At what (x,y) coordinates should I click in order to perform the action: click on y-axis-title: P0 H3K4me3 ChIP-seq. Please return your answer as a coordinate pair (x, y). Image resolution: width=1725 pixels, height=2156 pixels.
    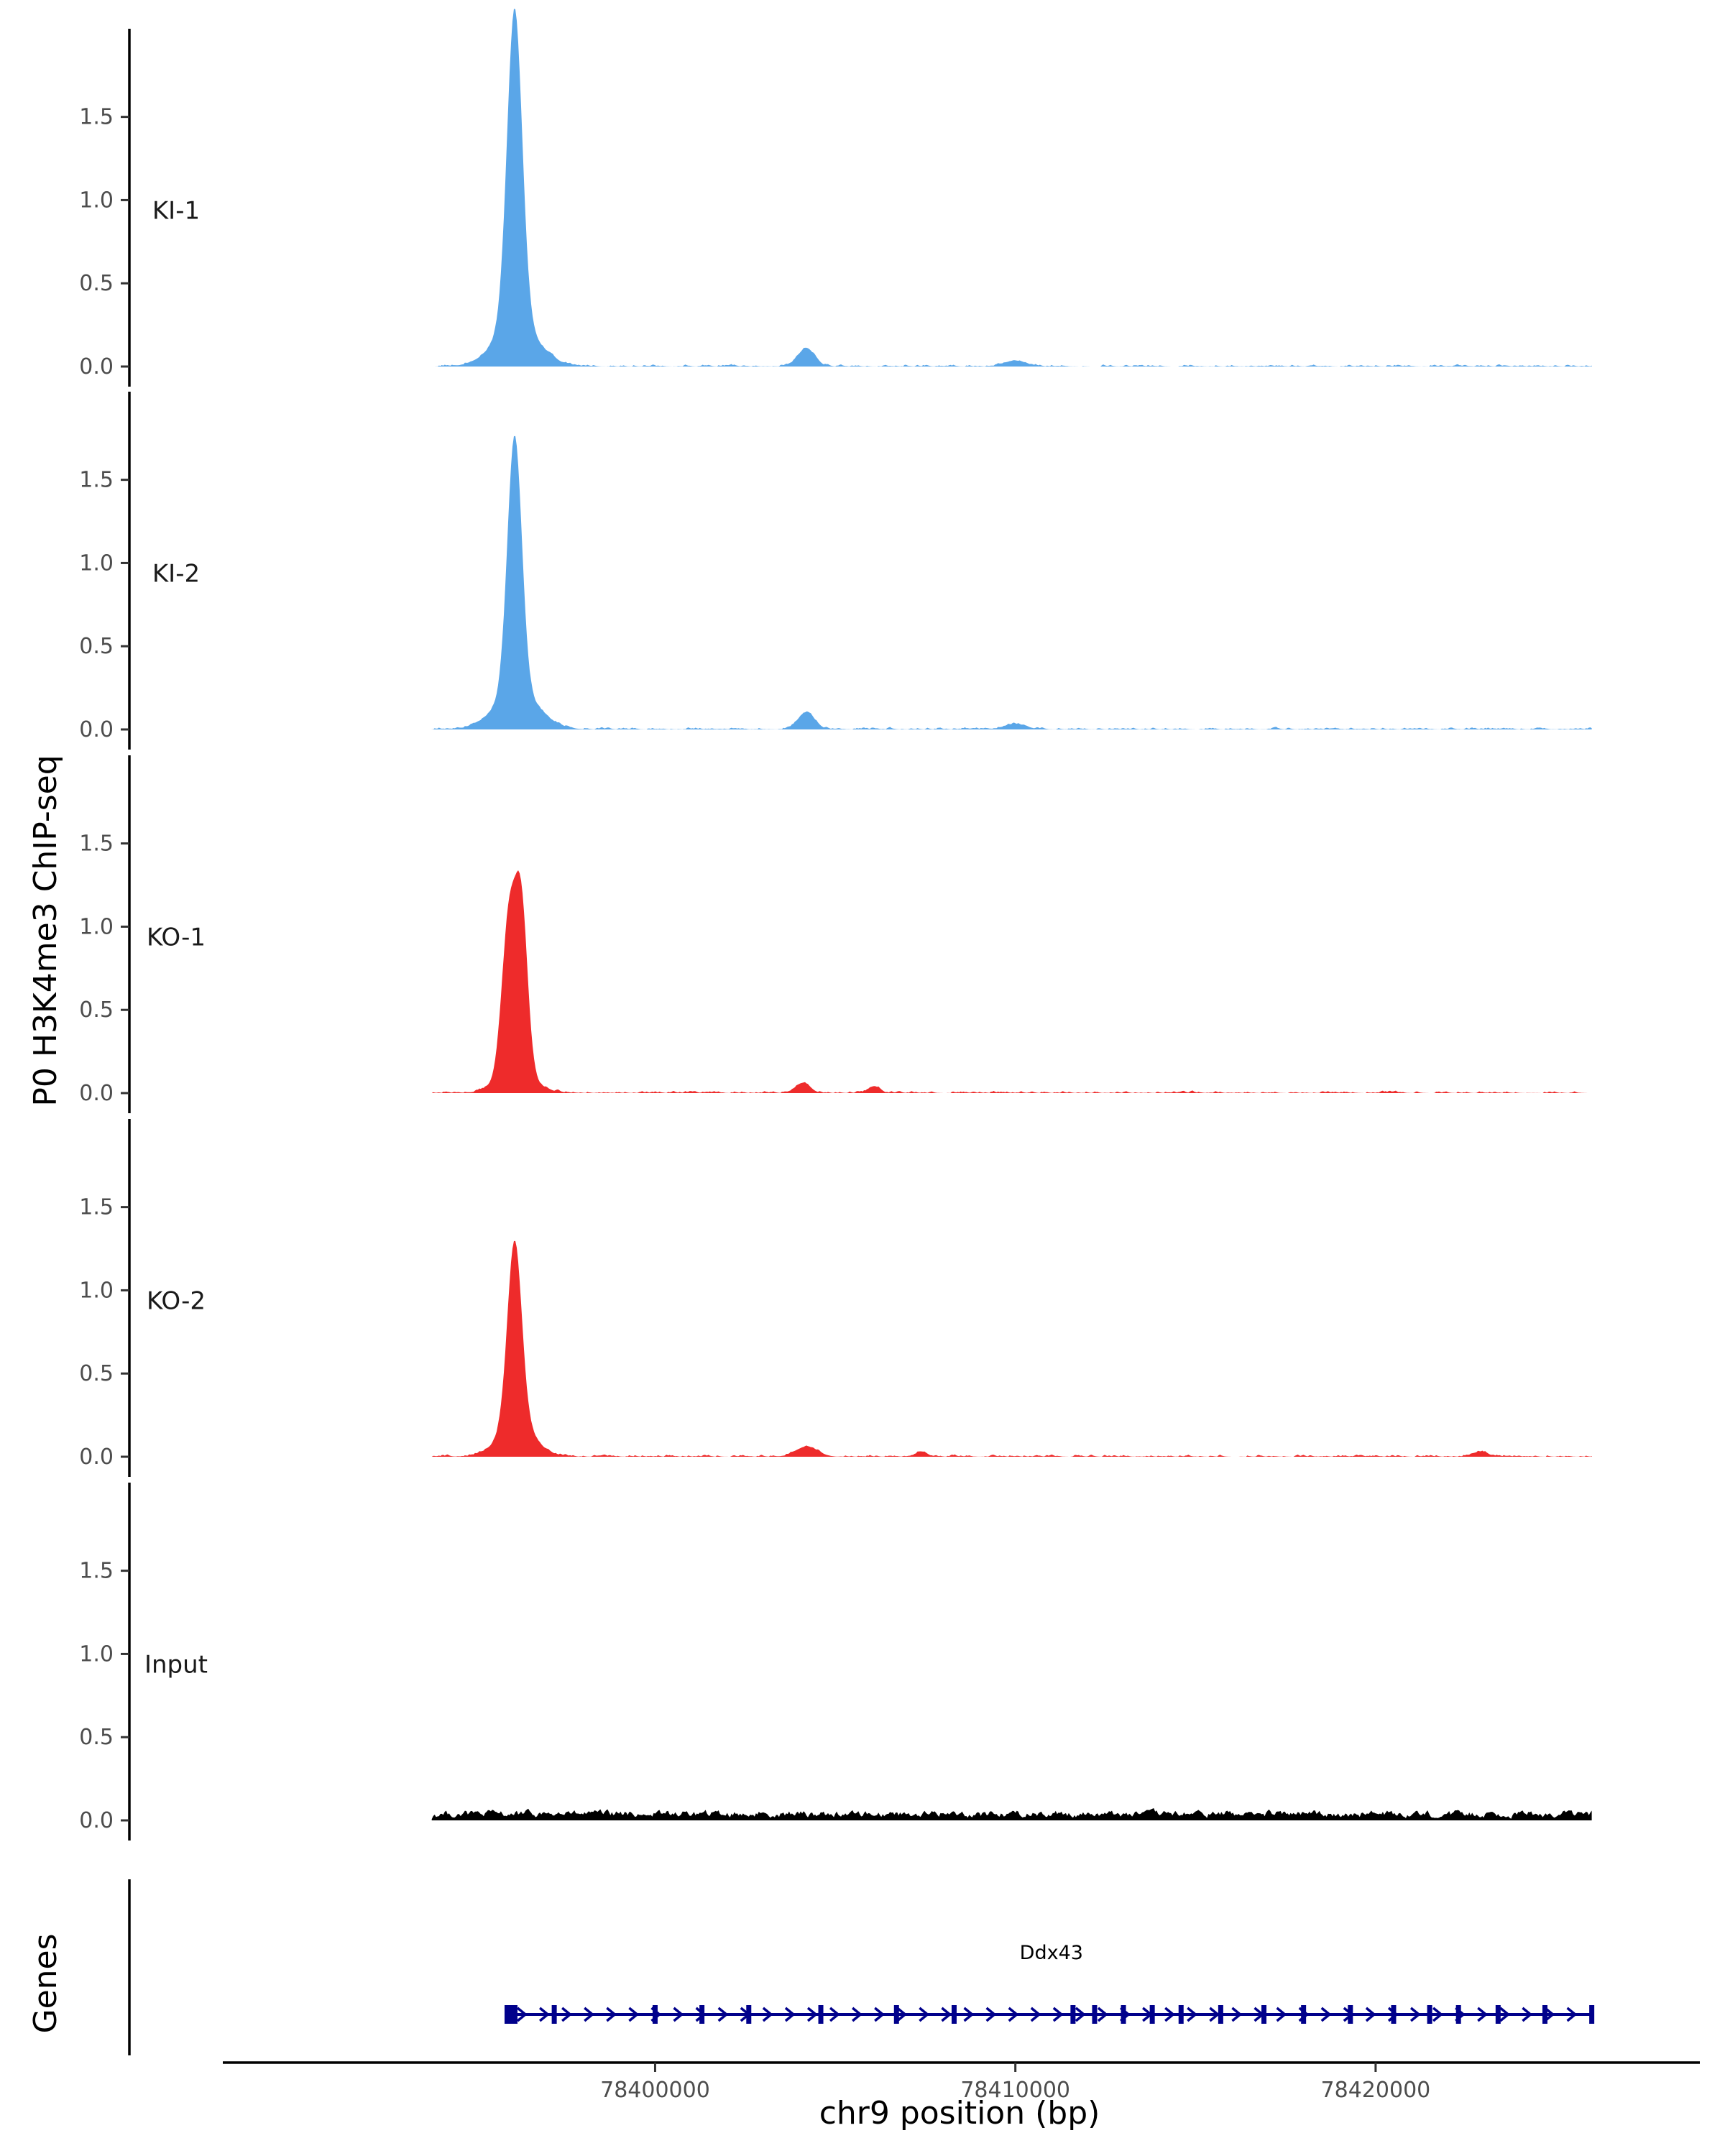
    Looking at the image, I should click on (45, 931).